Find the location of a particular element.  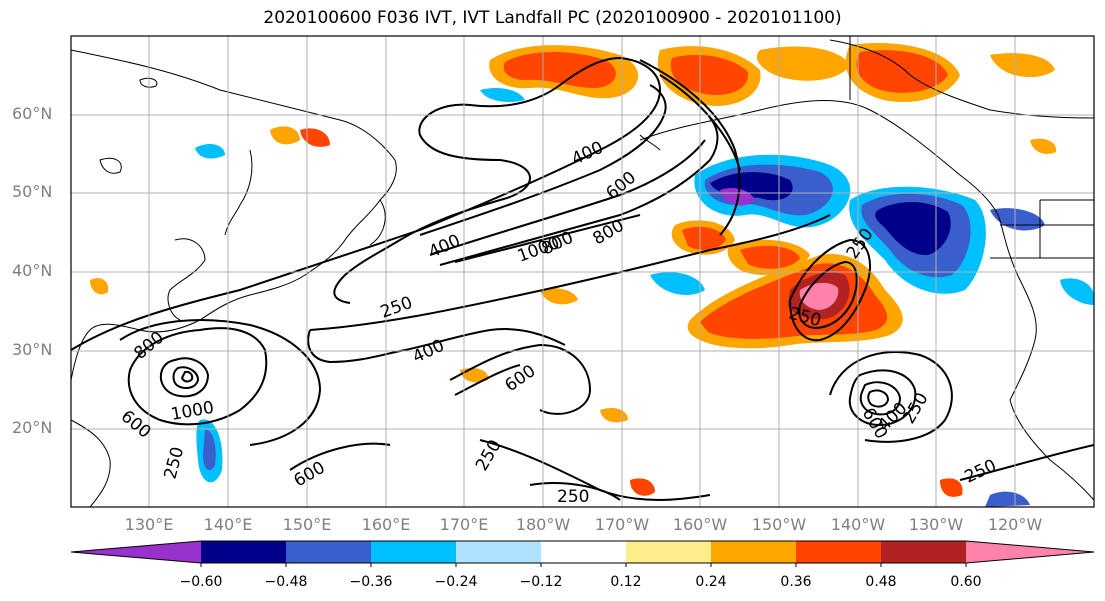

lon-label: 170°W is located at coordinates (622, 524).